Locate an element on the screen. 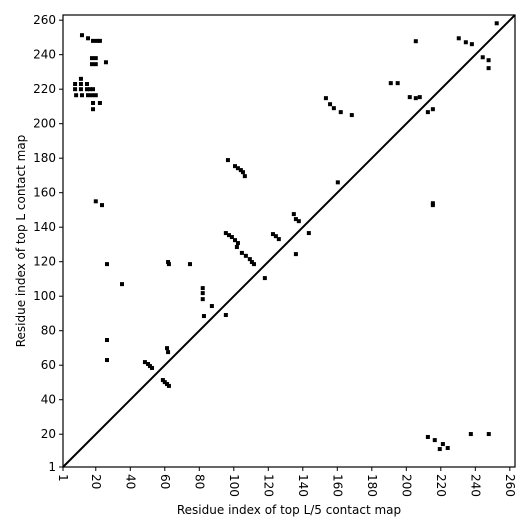 The image size is (531, 531). x-tick-label: 80 is located at coordinates (199, 481).